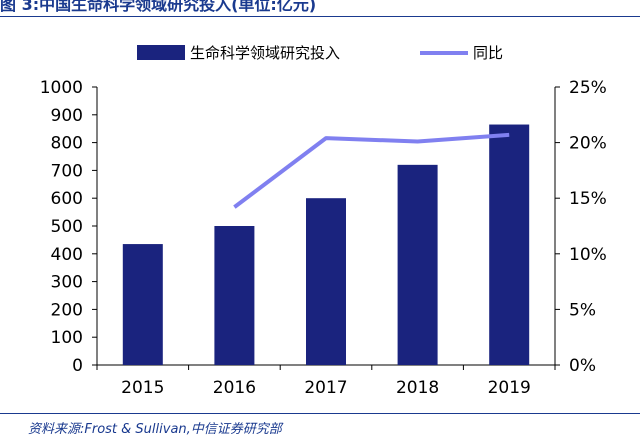  What do you see at coordinates (488, 53) in the screenshot?
I see `legend-line-label: 同比` at bounding box center [488, 53].